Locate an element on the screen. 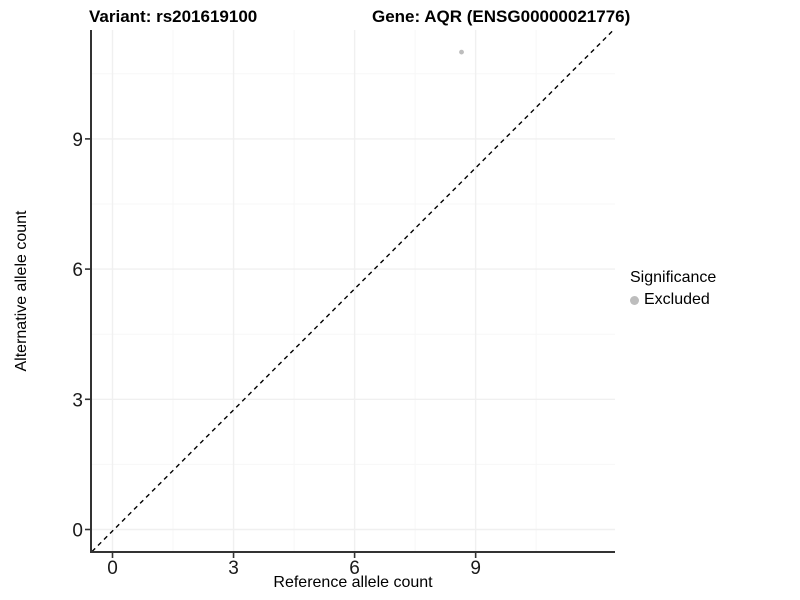 The height and width of the screenshot is (600, 800). data-point is located at coordinates (461, 52).